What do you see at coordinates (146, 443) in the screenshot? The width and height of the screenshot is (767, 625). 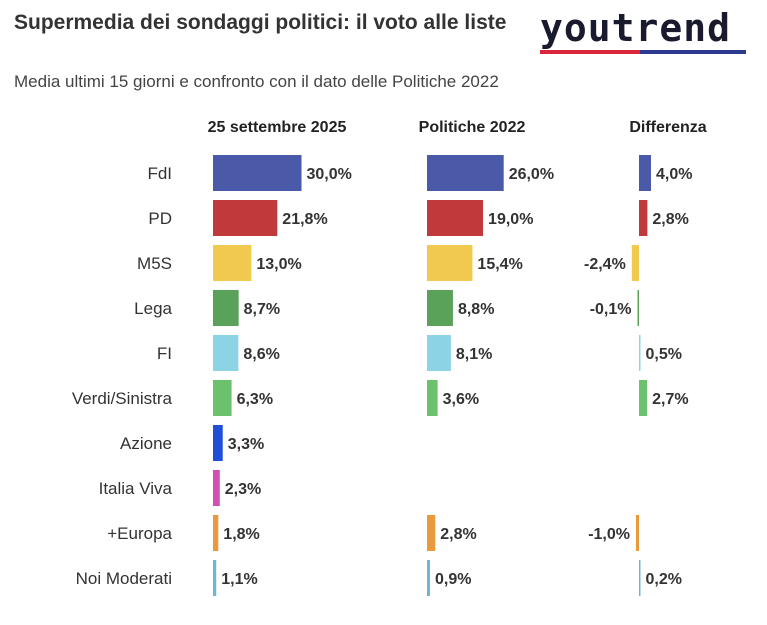 I see `category-label: Azione` at bounding box center [146, 443].